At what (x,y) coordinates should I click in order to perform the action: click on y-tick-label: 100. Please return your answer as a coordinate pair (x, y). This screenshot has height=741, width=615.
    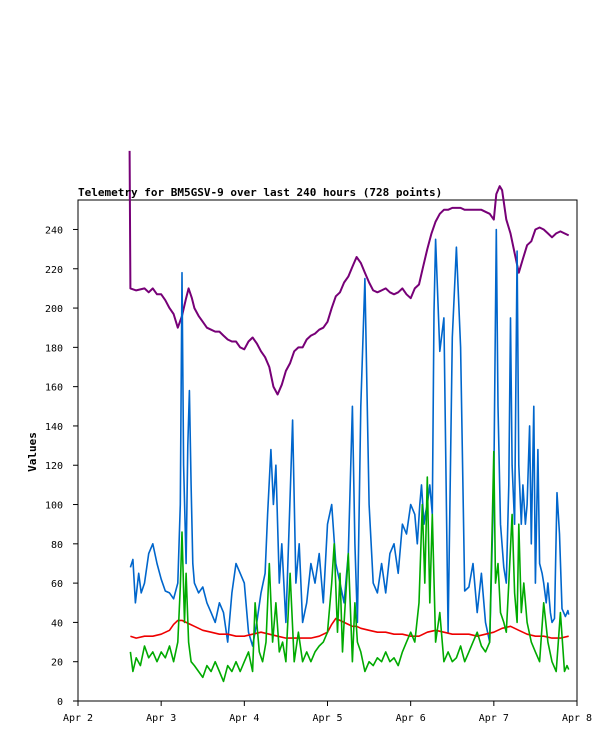
    Looking at the image, I should click on (54, 506).